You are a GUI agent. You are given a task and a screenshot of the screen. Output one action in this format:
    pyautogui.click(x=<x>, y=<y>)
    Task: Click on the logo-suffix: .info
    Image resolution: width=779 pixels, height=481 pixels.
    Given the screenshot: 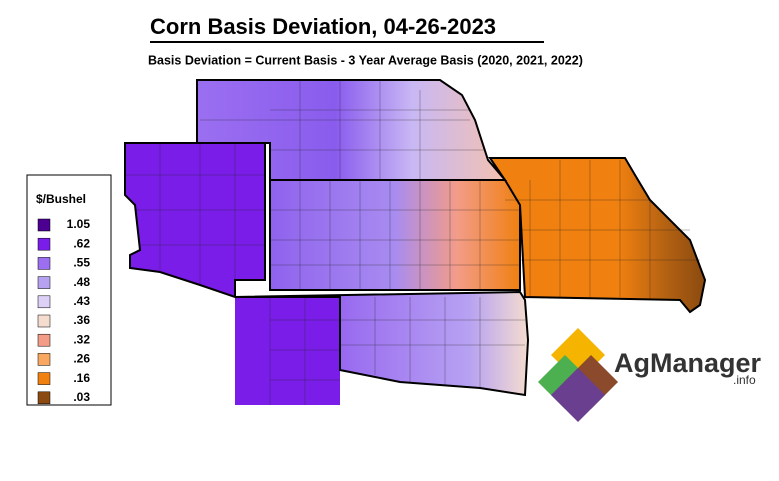 What is the action you would take?
    pyautogui.click(x=744, y=380)
    